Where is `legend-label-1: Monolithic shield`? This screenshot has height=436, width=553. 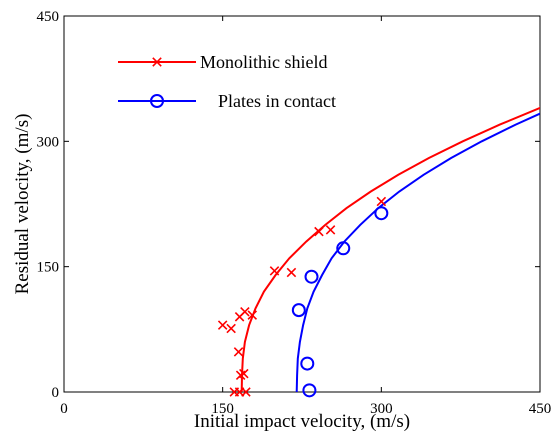 legend-label-1: Monolithic shield is located at coordinates (264, 62).